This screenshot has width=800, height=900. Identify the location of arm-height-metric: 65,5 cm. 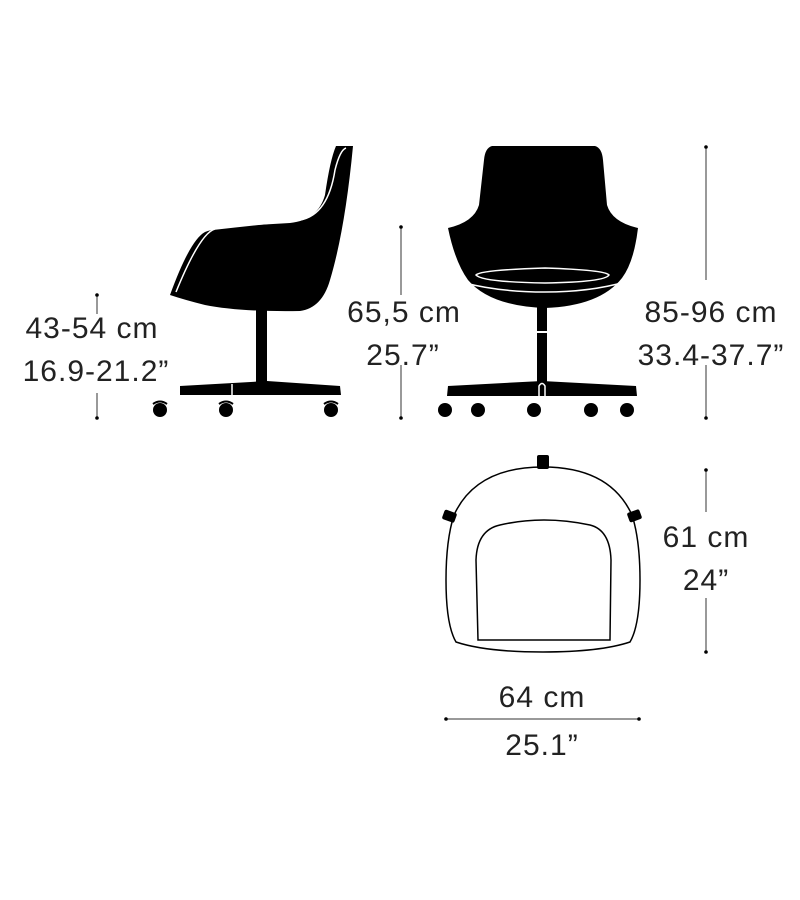
(404, 312).